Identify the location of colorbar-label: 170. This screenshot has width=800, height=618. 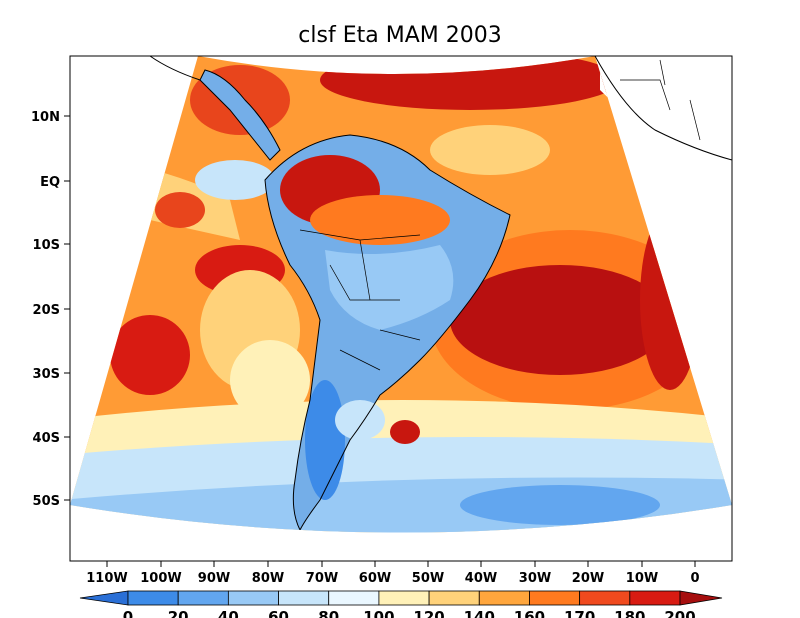
(579, 613).